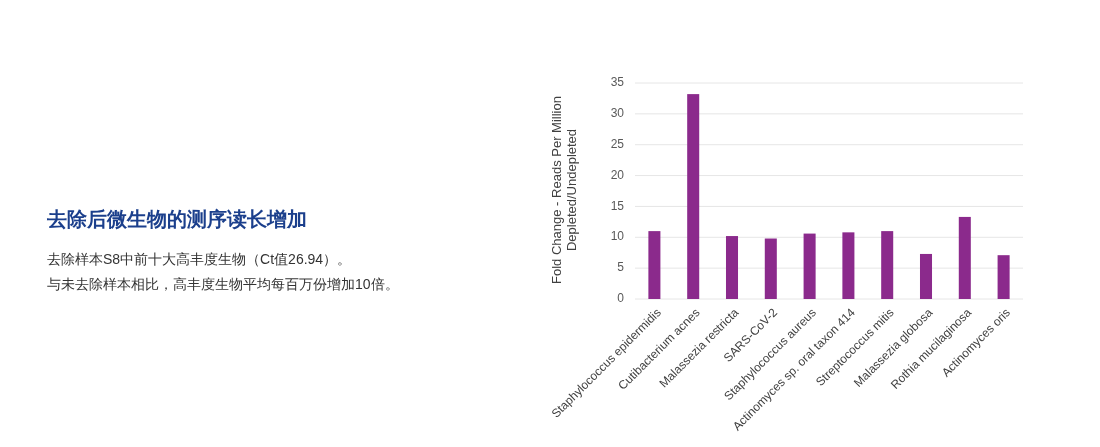 This screenshot has width=1100, height=447. What do you see at coordinates (556, 190) in the screenshot?
I see `ylabel: Fold Change - Reads Per Million` at bounding box center [556, 190].